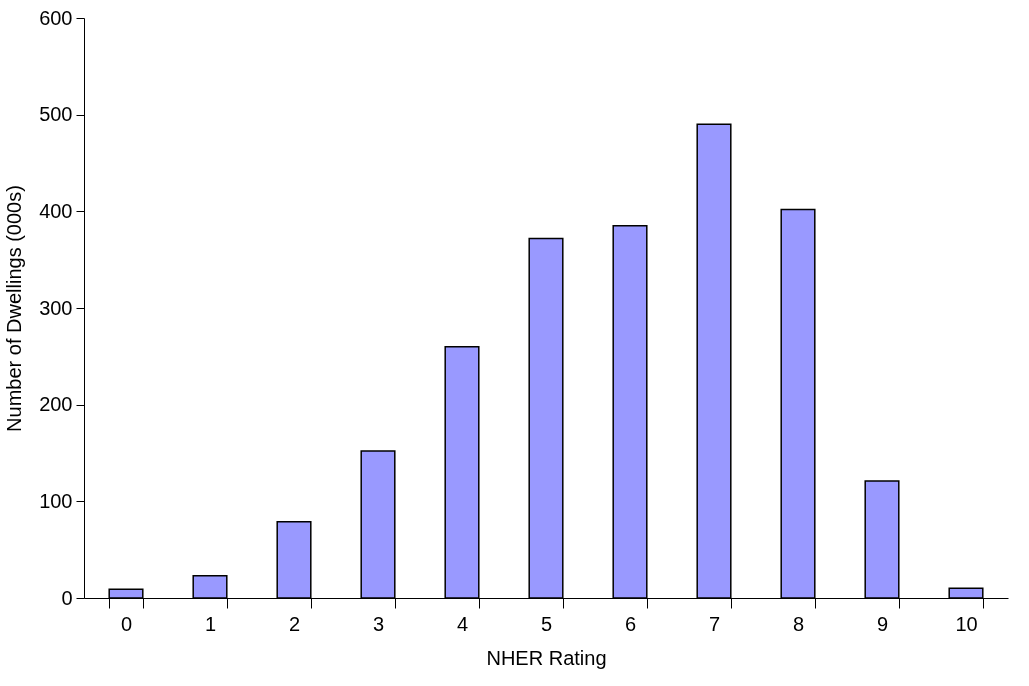  I want to click on x-tick-label: 5, so click(546, 623).